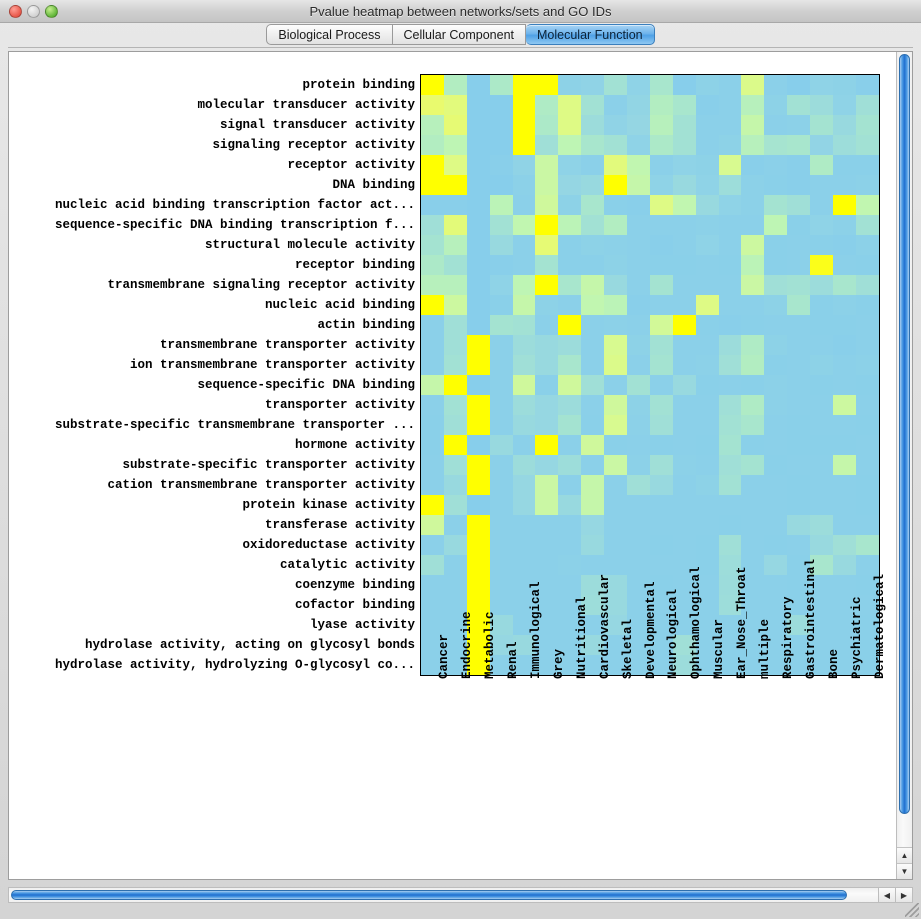 The height and width of the screenshot is (919, 921). What do you see at coordinates (887, 895) in the screenshot?
I see `scroll-left-icon: ◀` at bounding box center [887, 895].